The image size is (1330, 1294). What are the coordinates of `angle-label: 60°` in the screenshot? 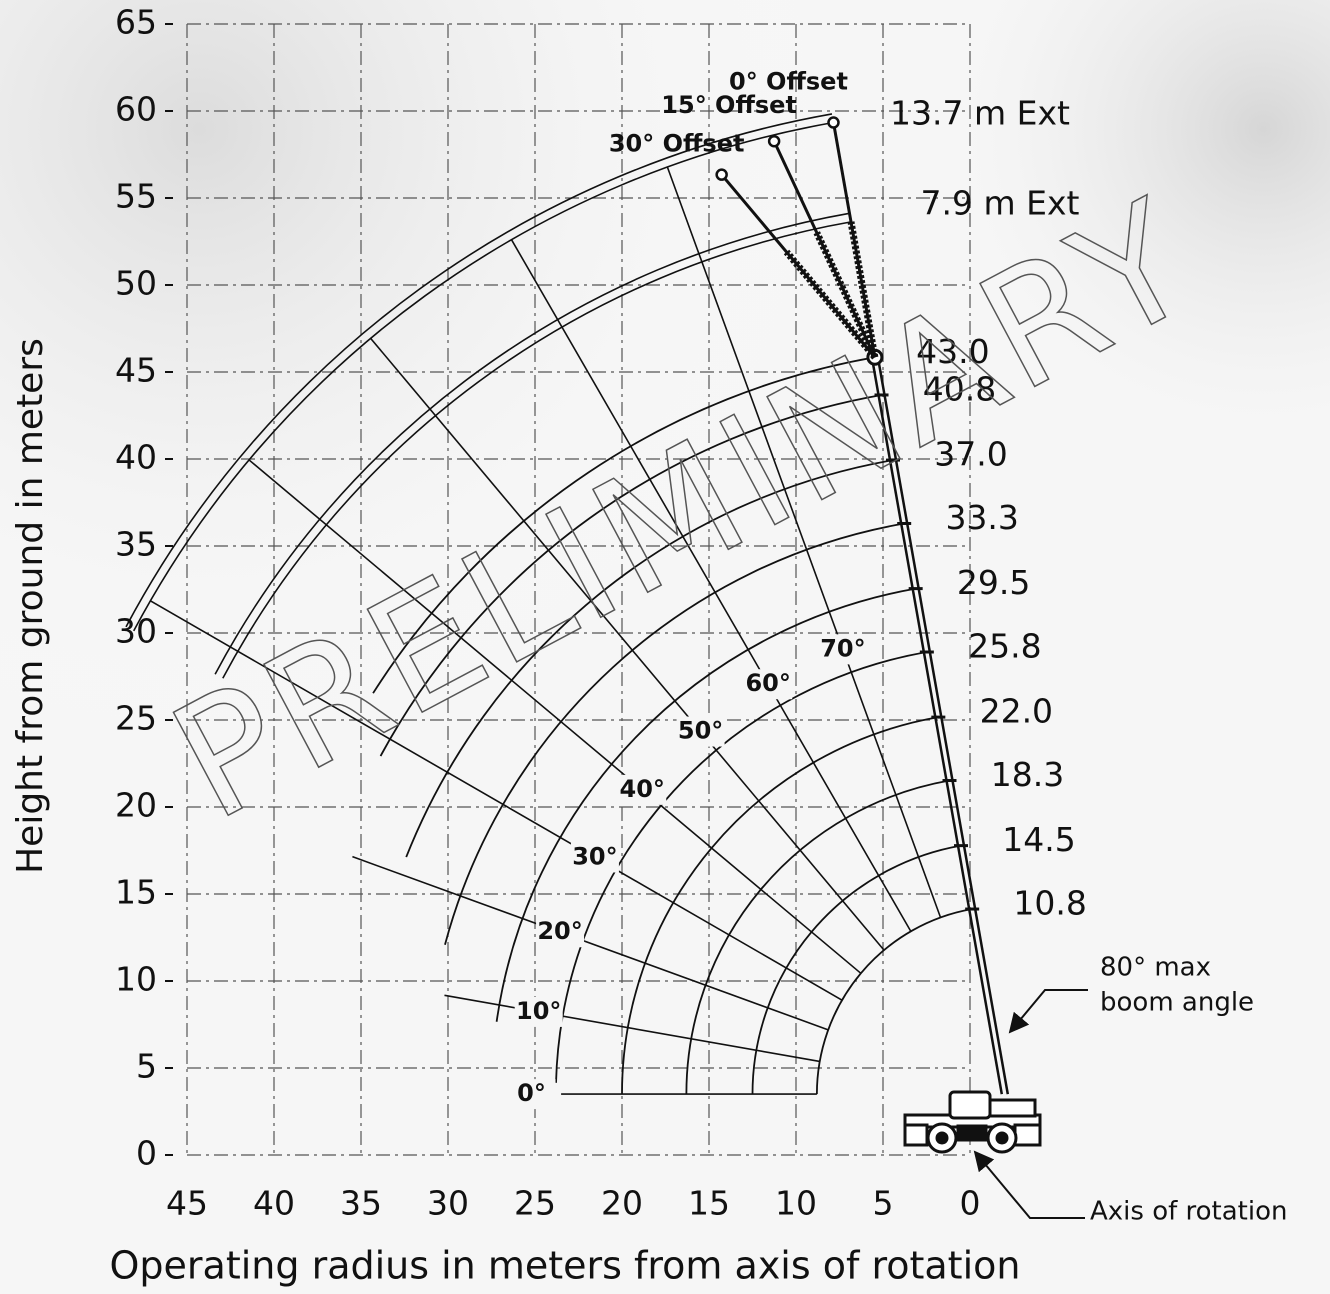 It's located at (767, 683).